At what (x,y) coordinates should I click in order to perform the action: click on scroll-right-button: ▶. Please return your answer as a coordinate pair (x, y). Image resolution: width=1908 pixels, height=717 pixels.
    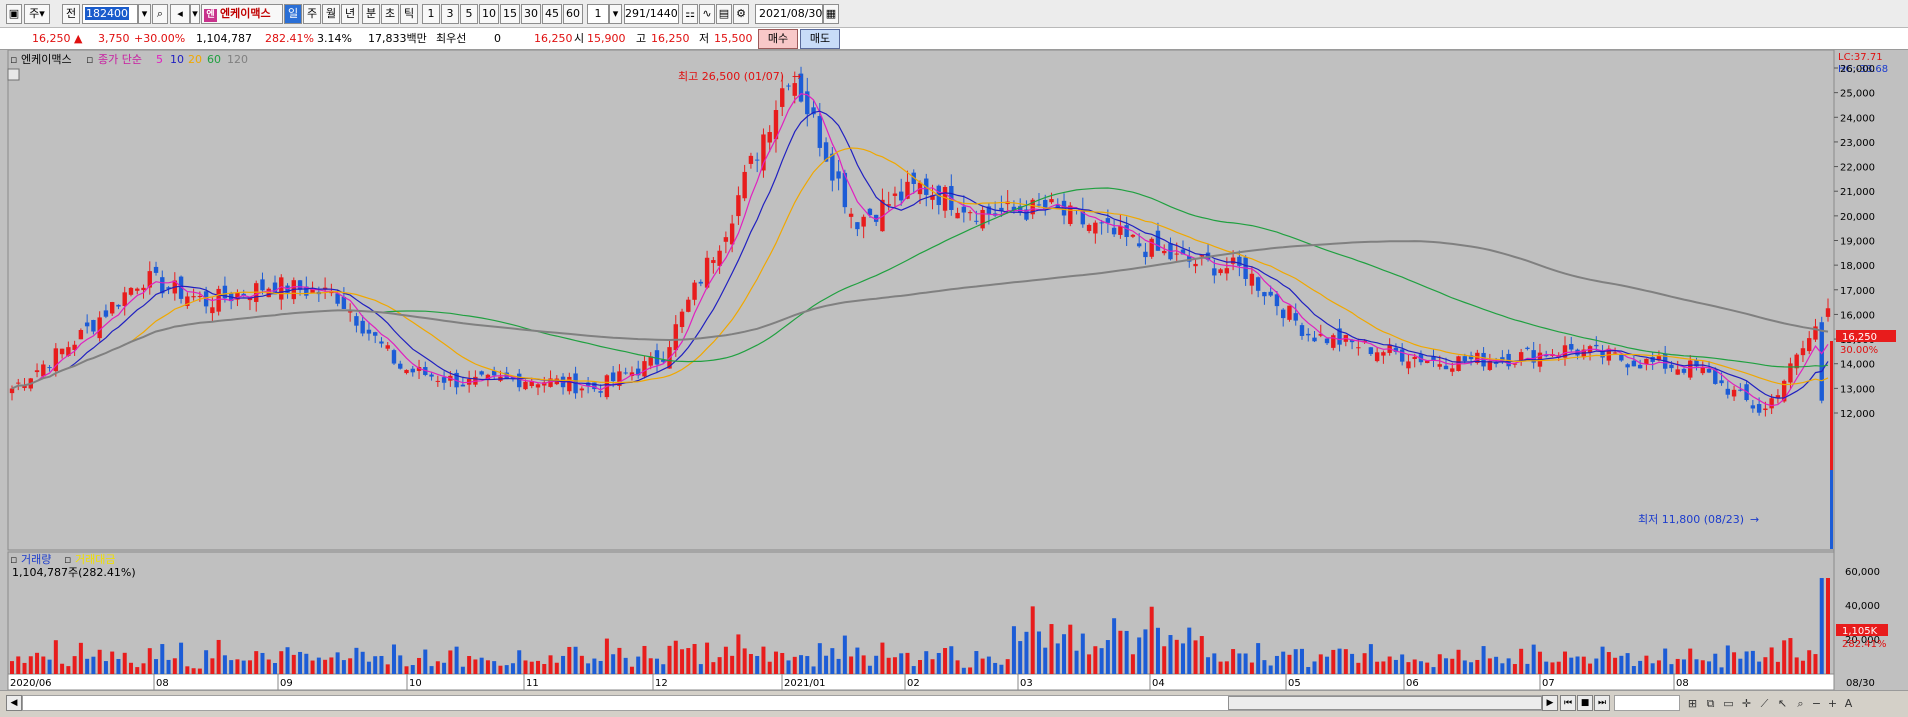
    Looking at the image, I should click on (1550, 703).